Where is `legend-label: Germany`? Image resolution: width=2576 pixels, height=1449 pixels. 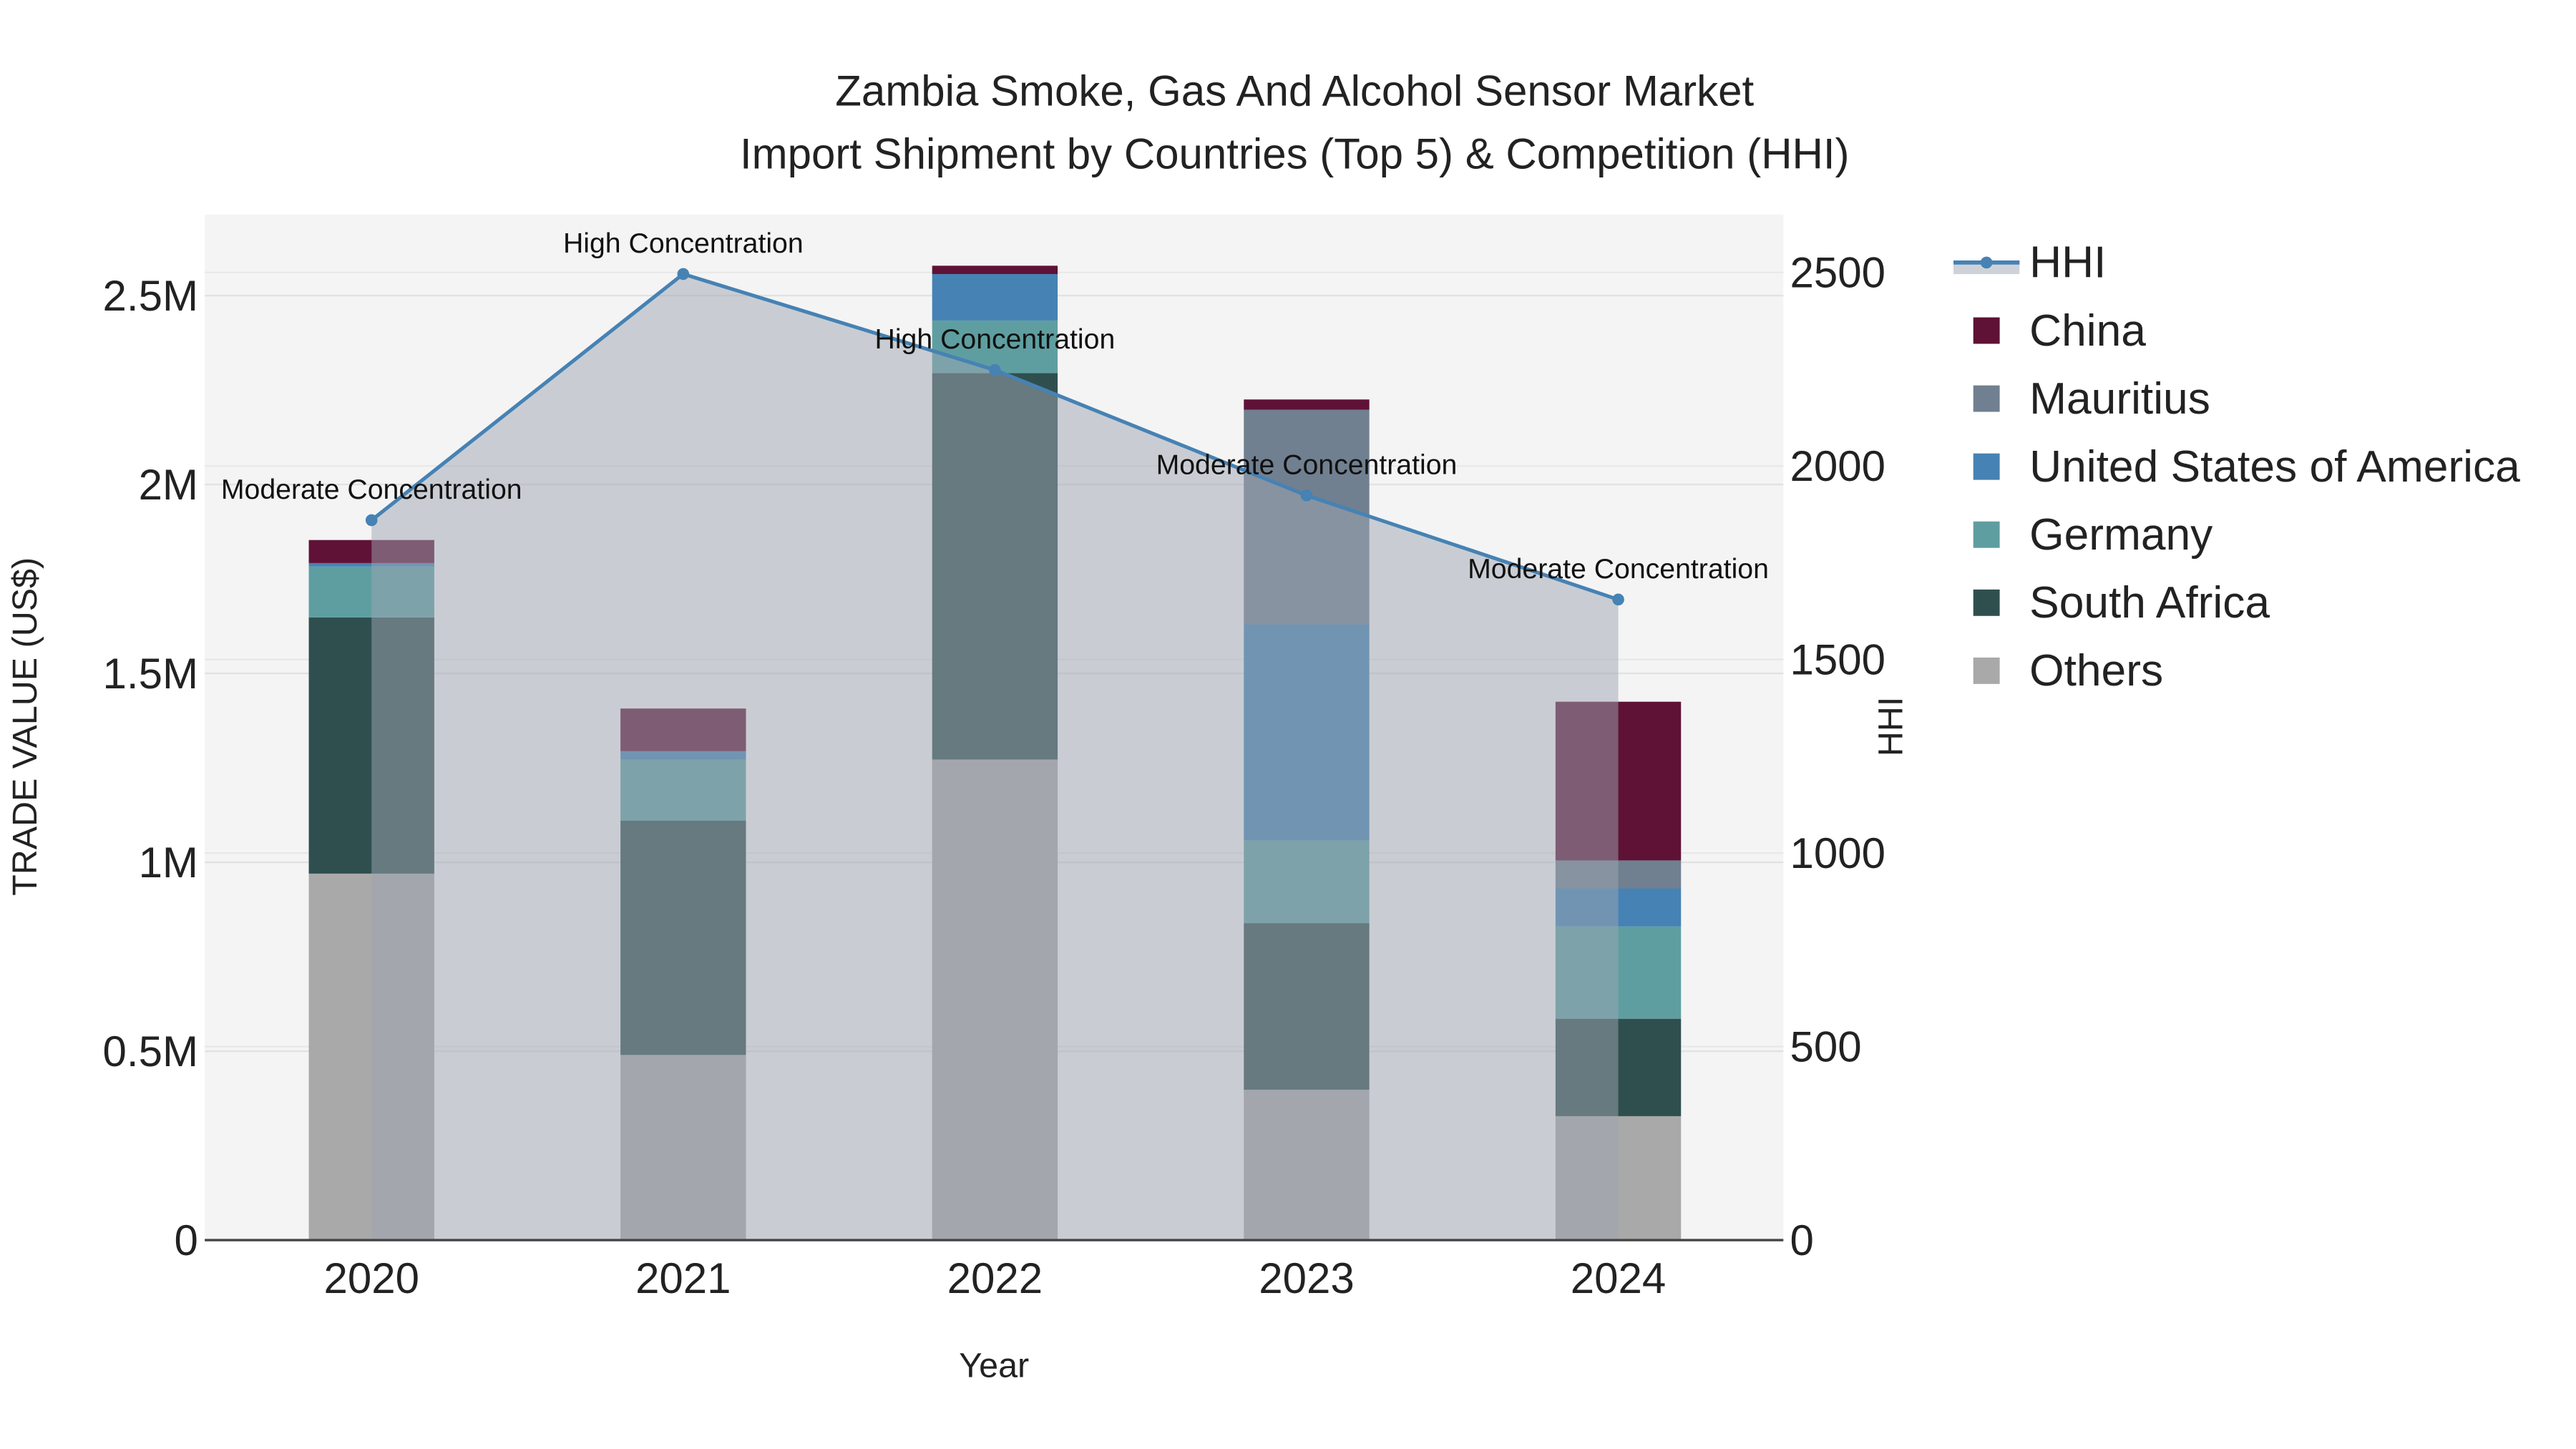 legend-label: Germany is located at coordinates (2121, 535).